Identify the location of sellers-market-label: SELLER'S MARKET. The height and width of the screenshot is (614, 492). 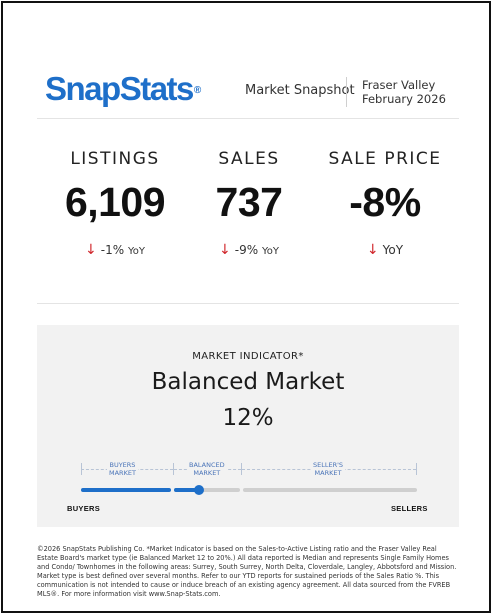
(328, 469).